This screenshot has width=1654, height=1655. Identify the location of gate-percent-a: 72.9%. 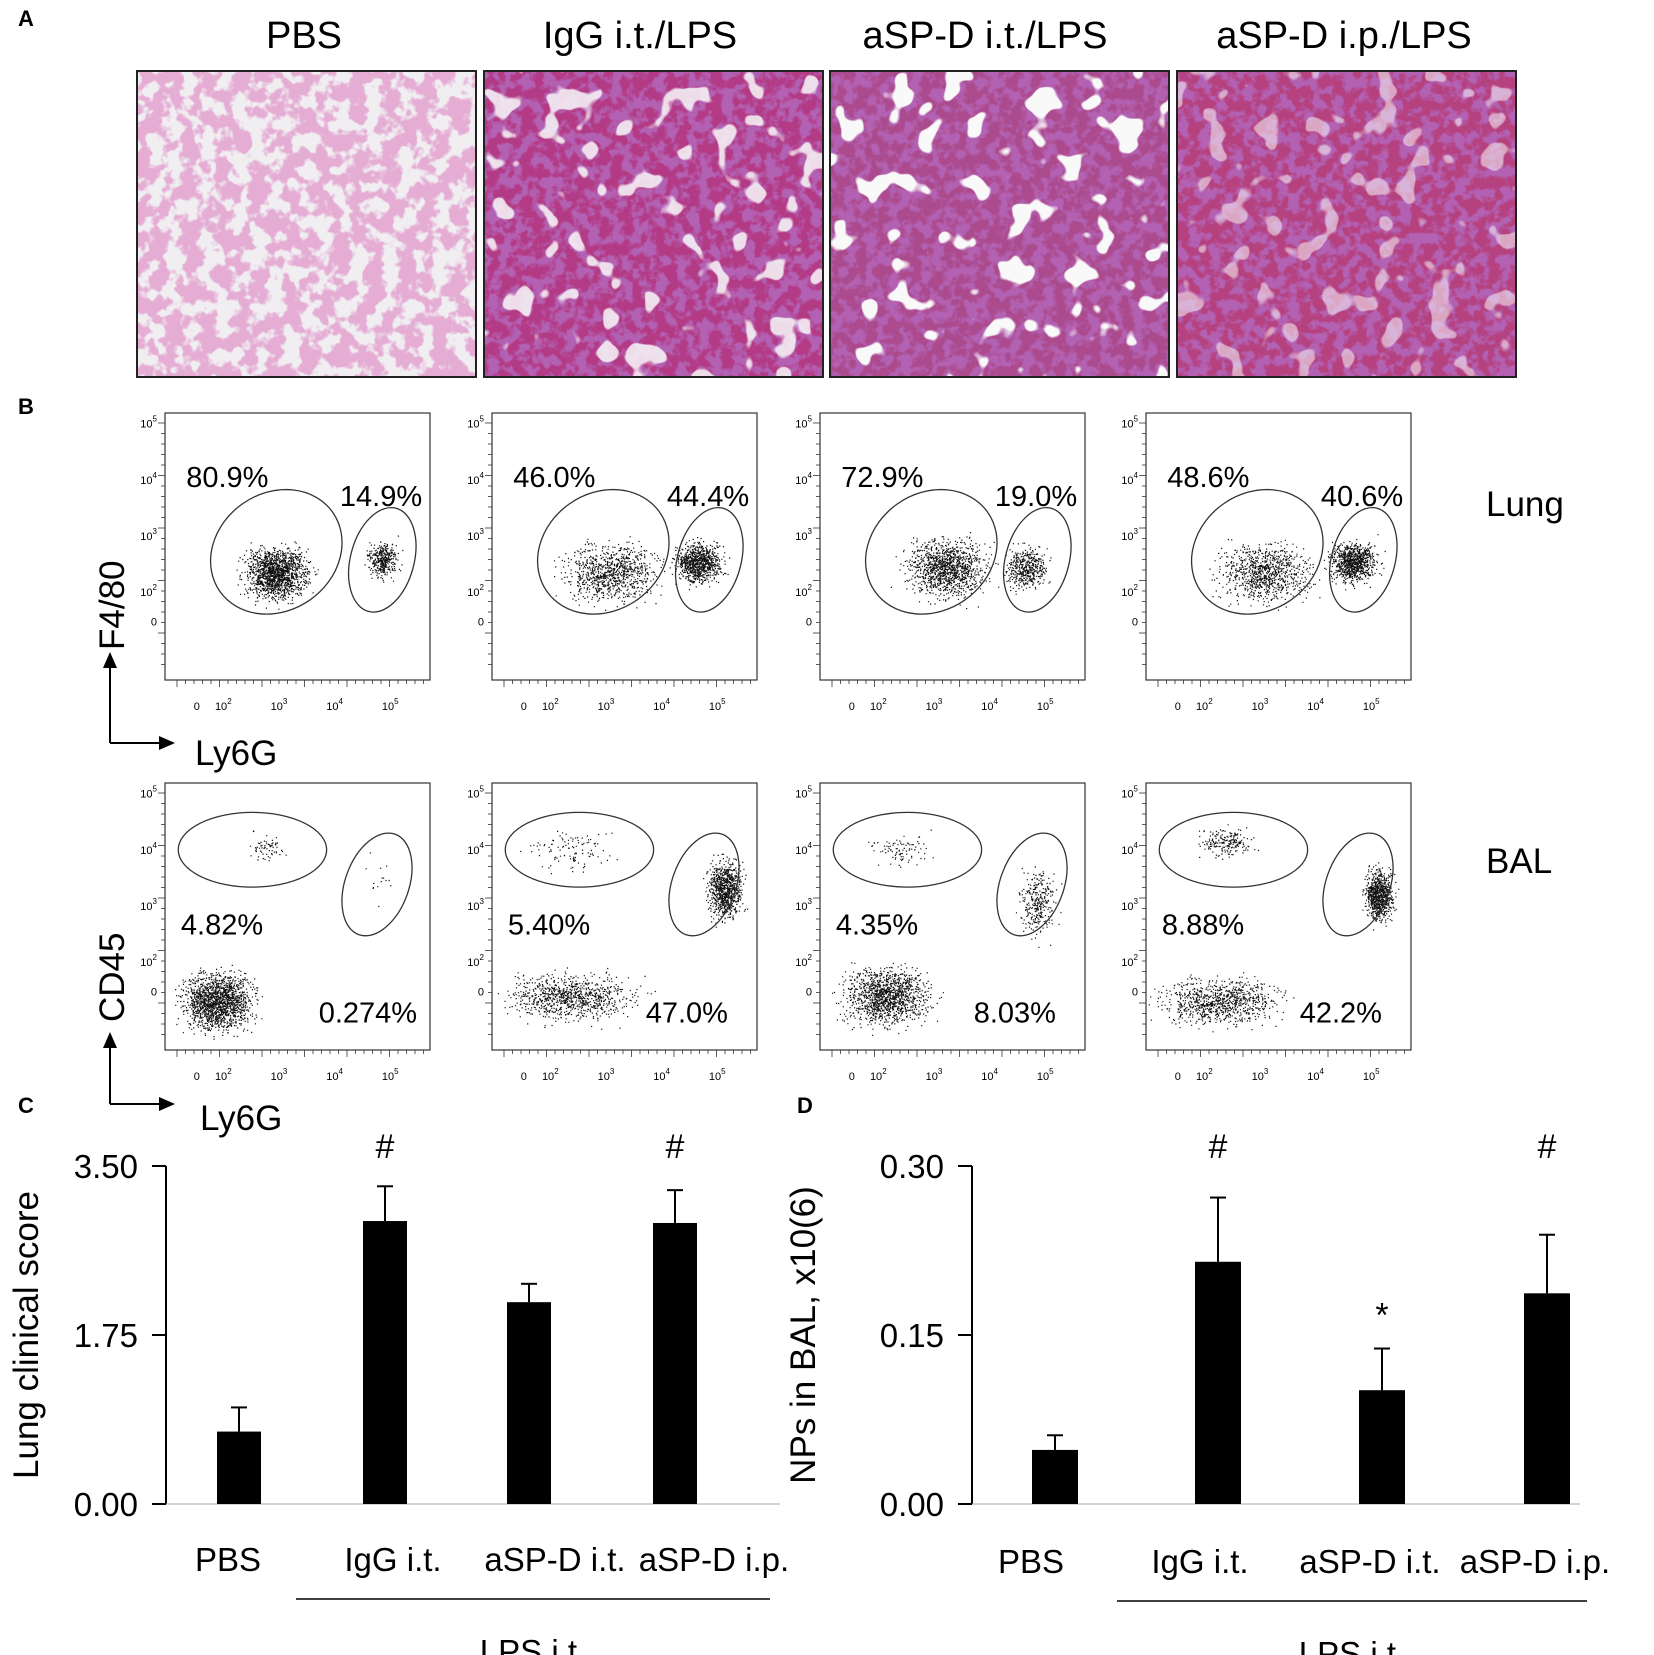
(882, 478).